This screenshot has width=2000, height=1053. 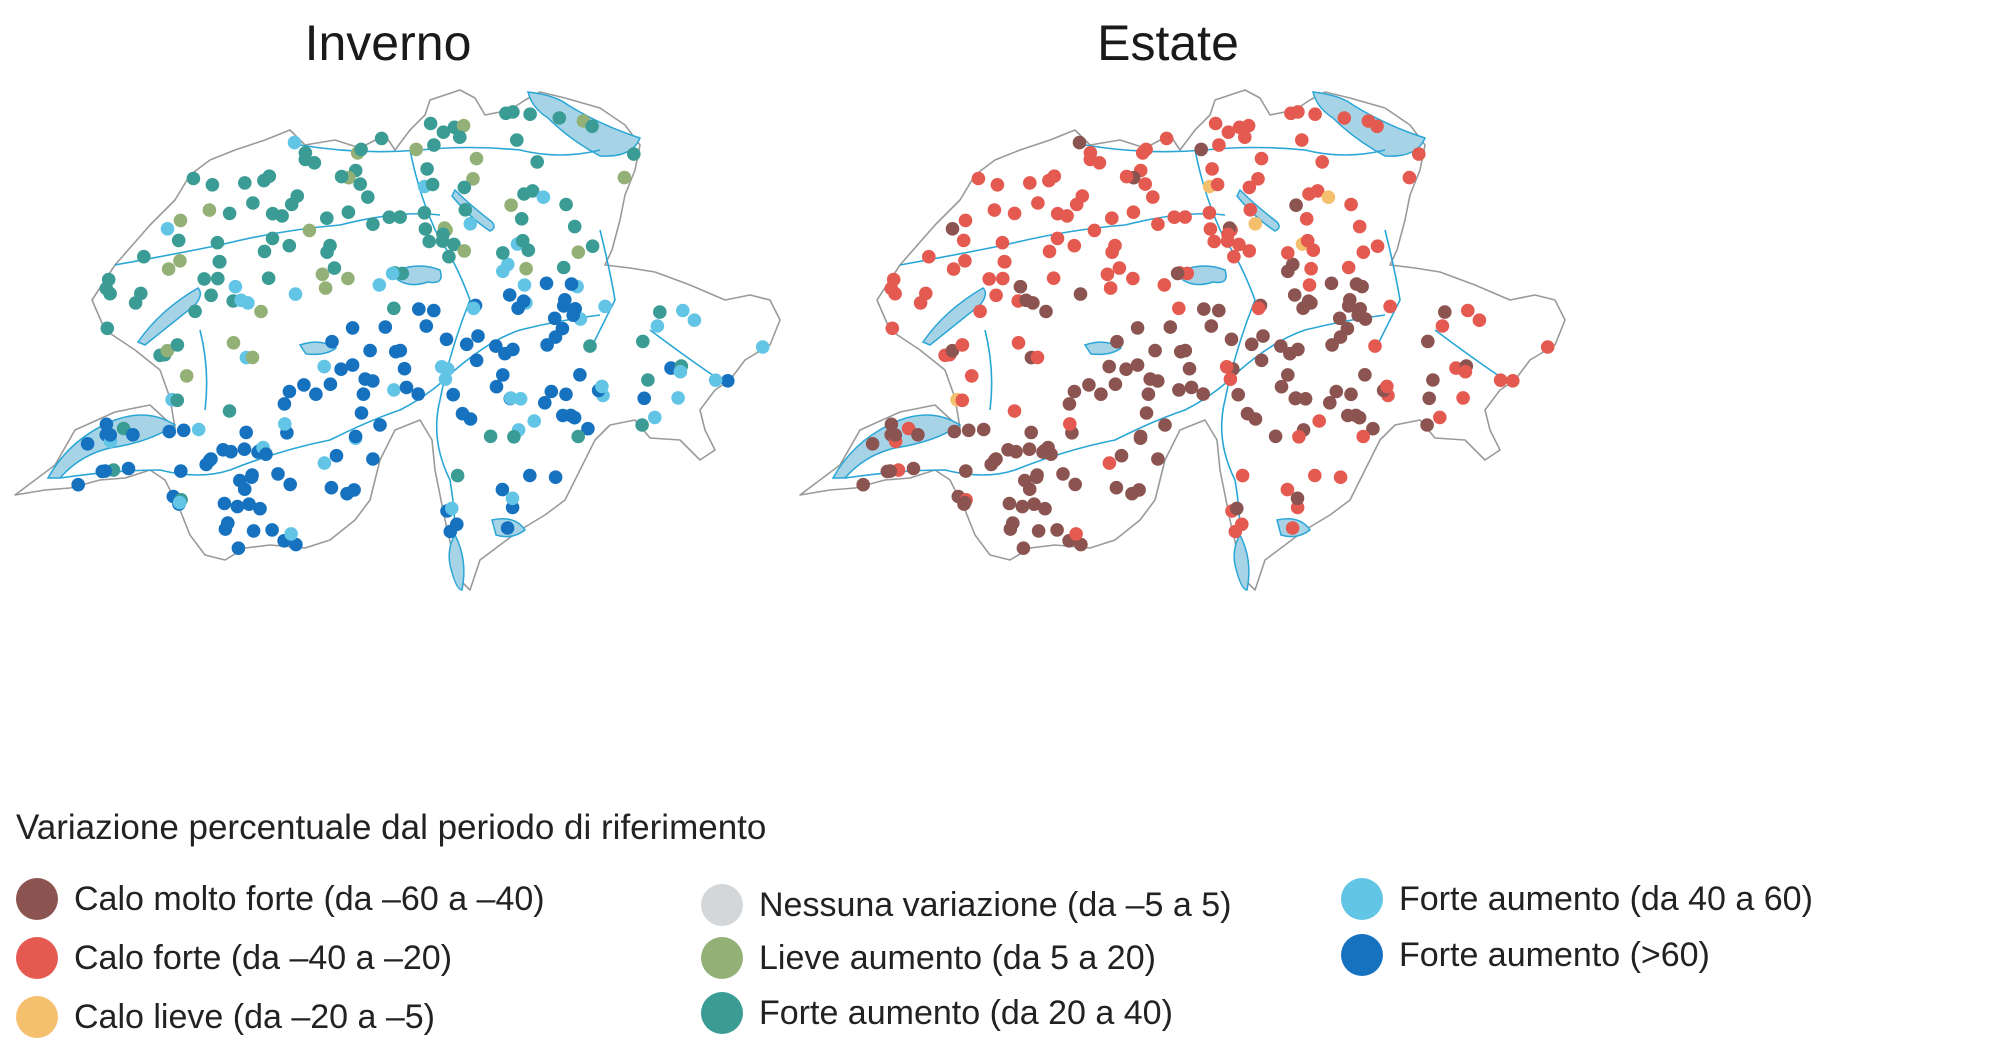 I want to click on legend-label: Forte aumento (>60), so click(x=1554, y=954).